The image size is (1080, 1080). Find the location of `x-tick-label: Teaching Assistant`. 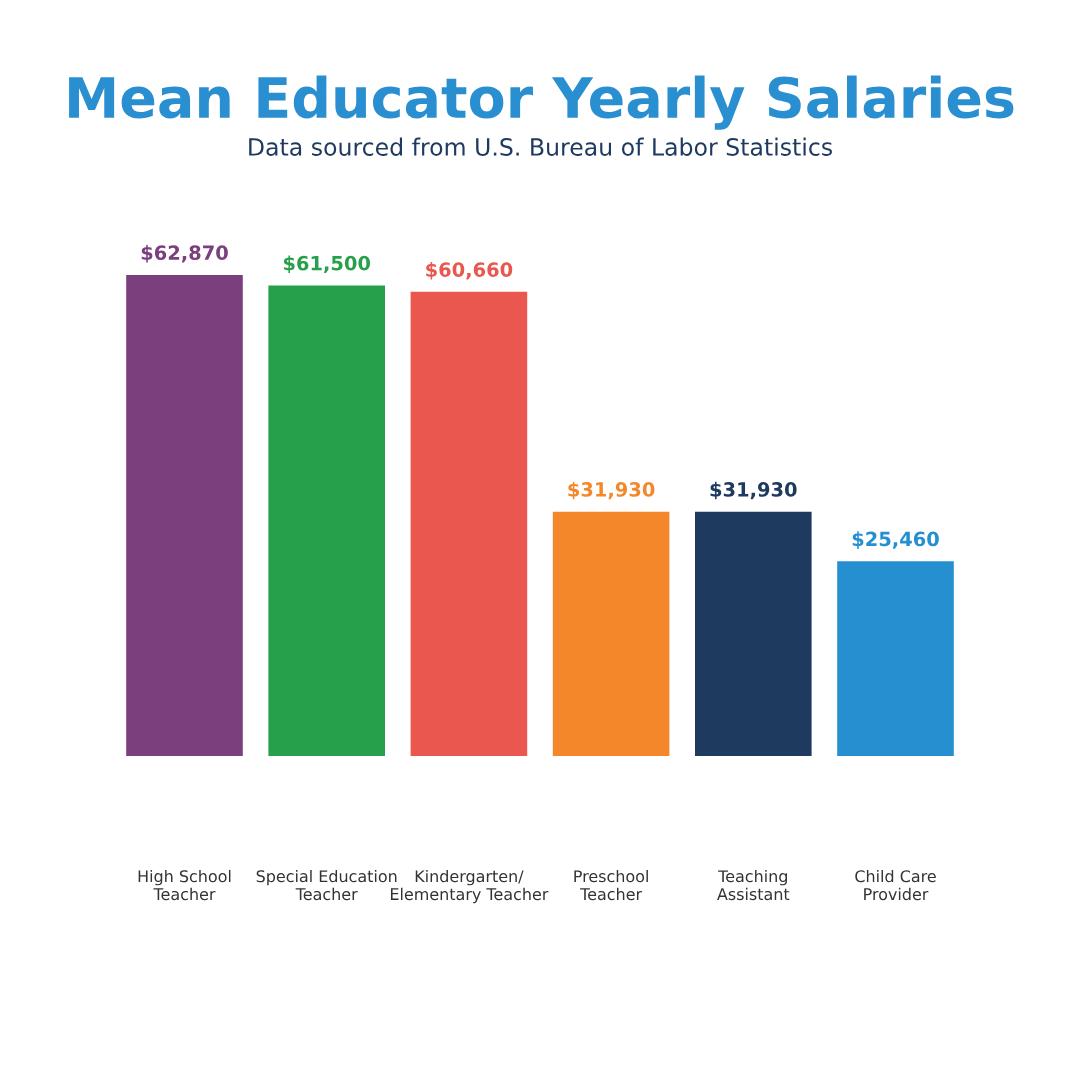

x-tick-label: Teaching Assistant is located at coordinates (753, 885).